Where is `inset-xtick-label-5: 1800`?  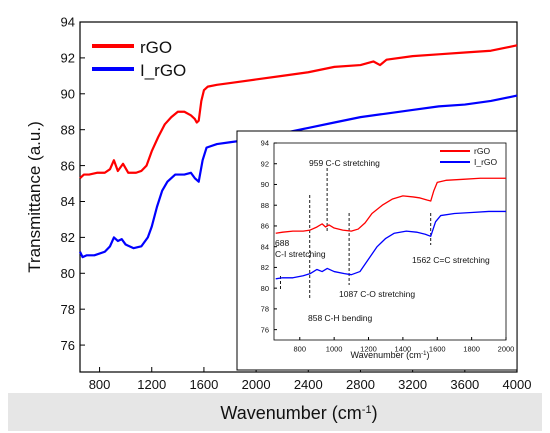 inset-xtick-label-5: 1800 is located at coordinates (471, 349).